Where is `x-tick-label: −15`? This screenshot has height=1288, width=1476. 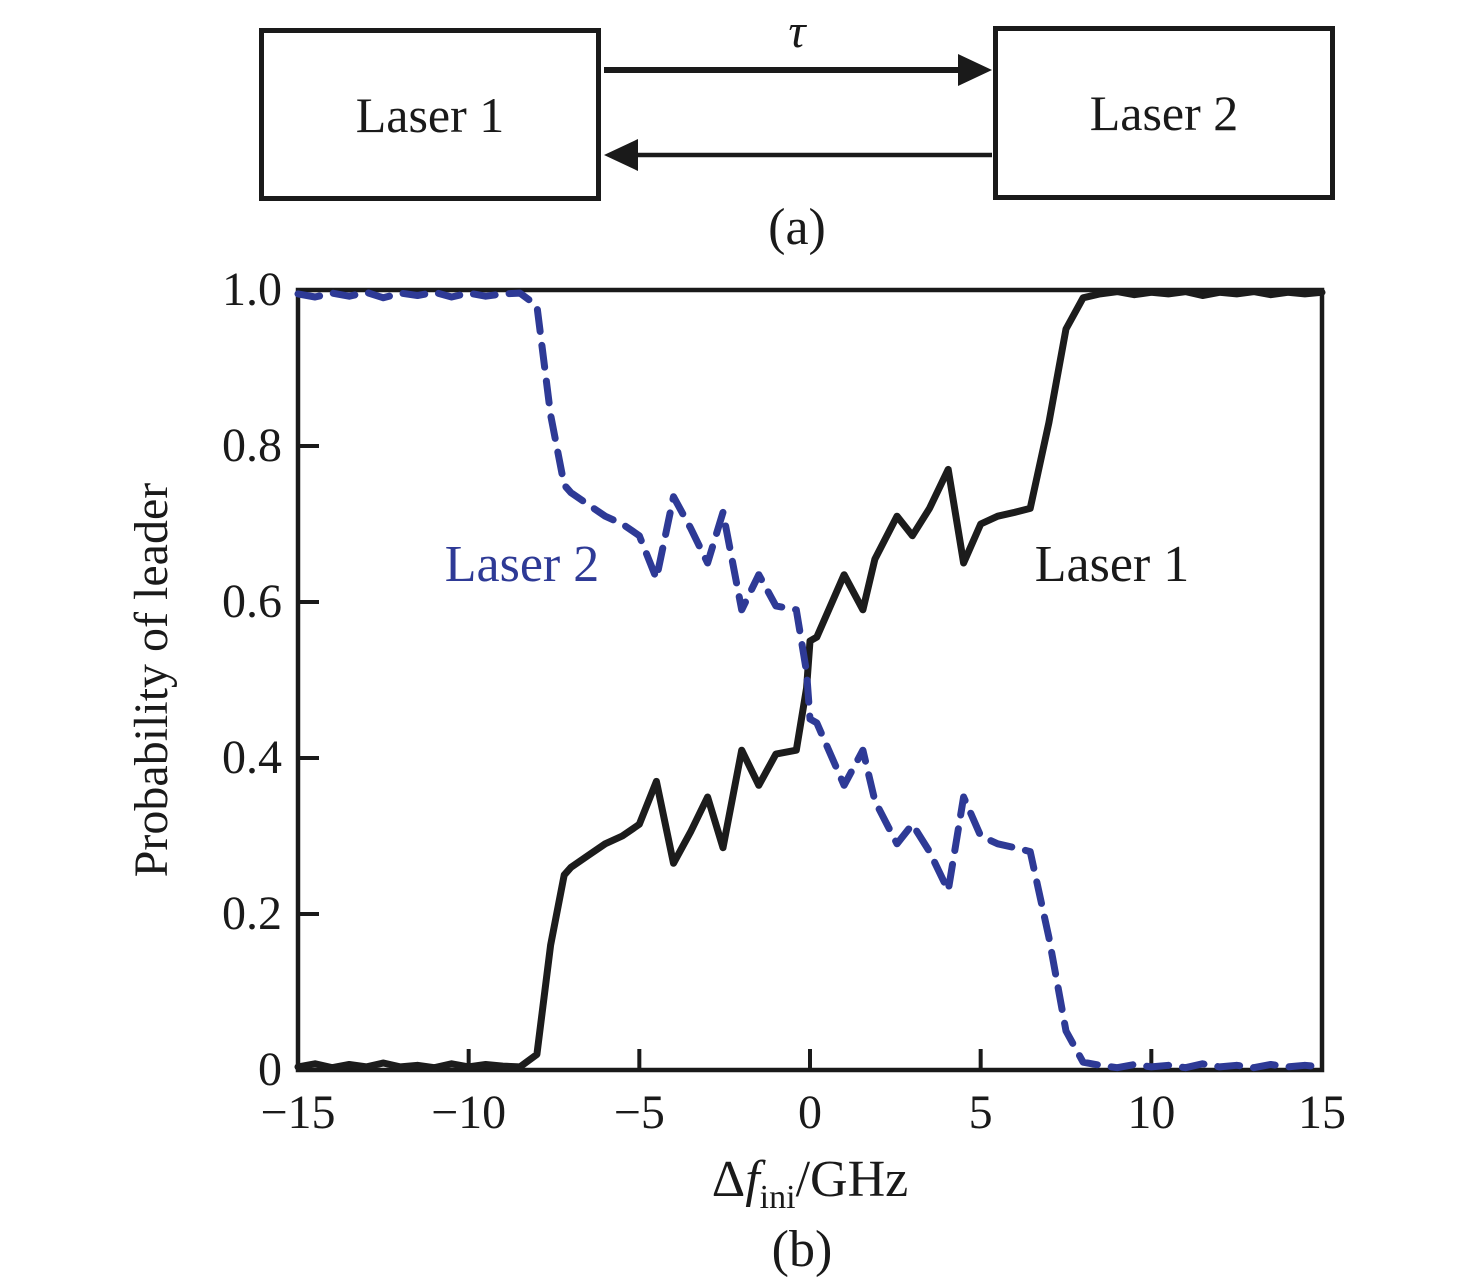 x-tick-label: −15 is located at coordinates (298, 1112).